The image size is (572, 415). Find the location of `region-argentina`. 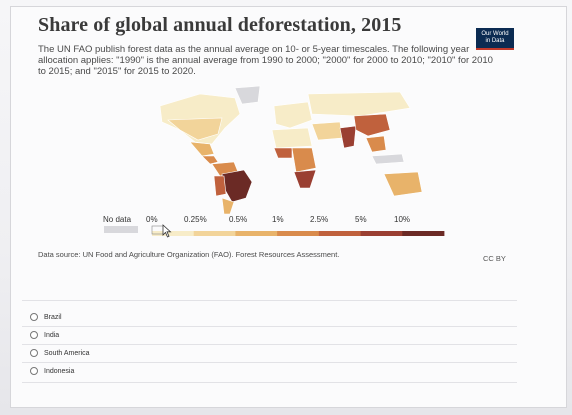

region-argentina is located at coordinates (228, 205).